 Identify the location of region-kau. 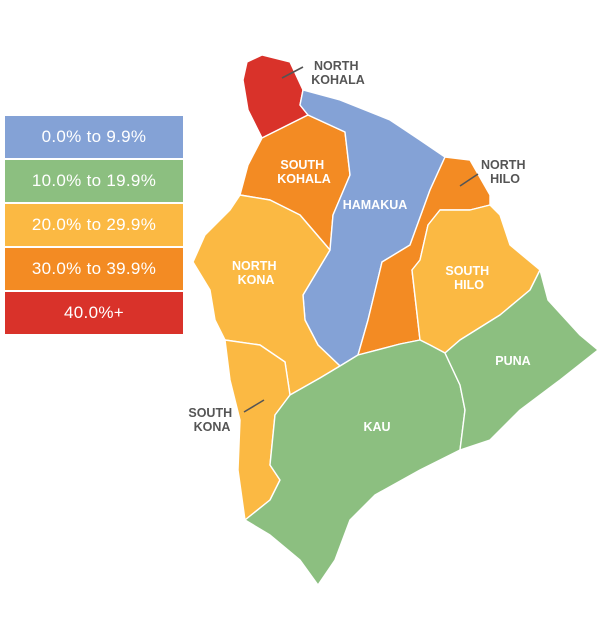
(355, 462).